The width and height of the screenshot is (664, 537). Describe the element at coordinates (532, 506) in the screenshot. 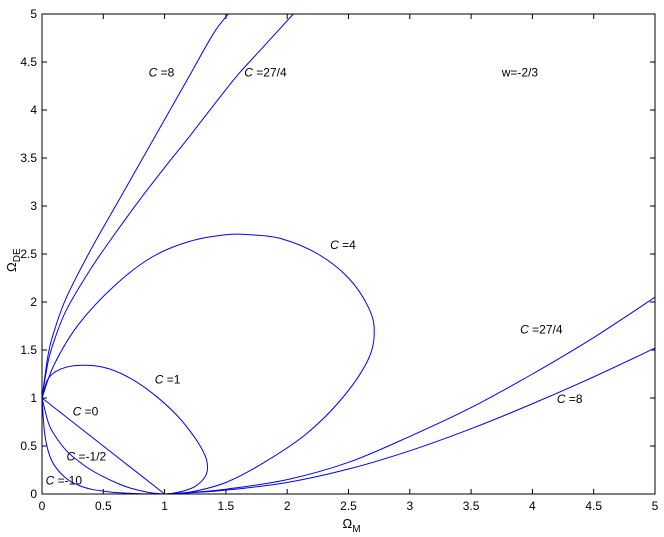

I see `x-tick-label: 4` at that location.